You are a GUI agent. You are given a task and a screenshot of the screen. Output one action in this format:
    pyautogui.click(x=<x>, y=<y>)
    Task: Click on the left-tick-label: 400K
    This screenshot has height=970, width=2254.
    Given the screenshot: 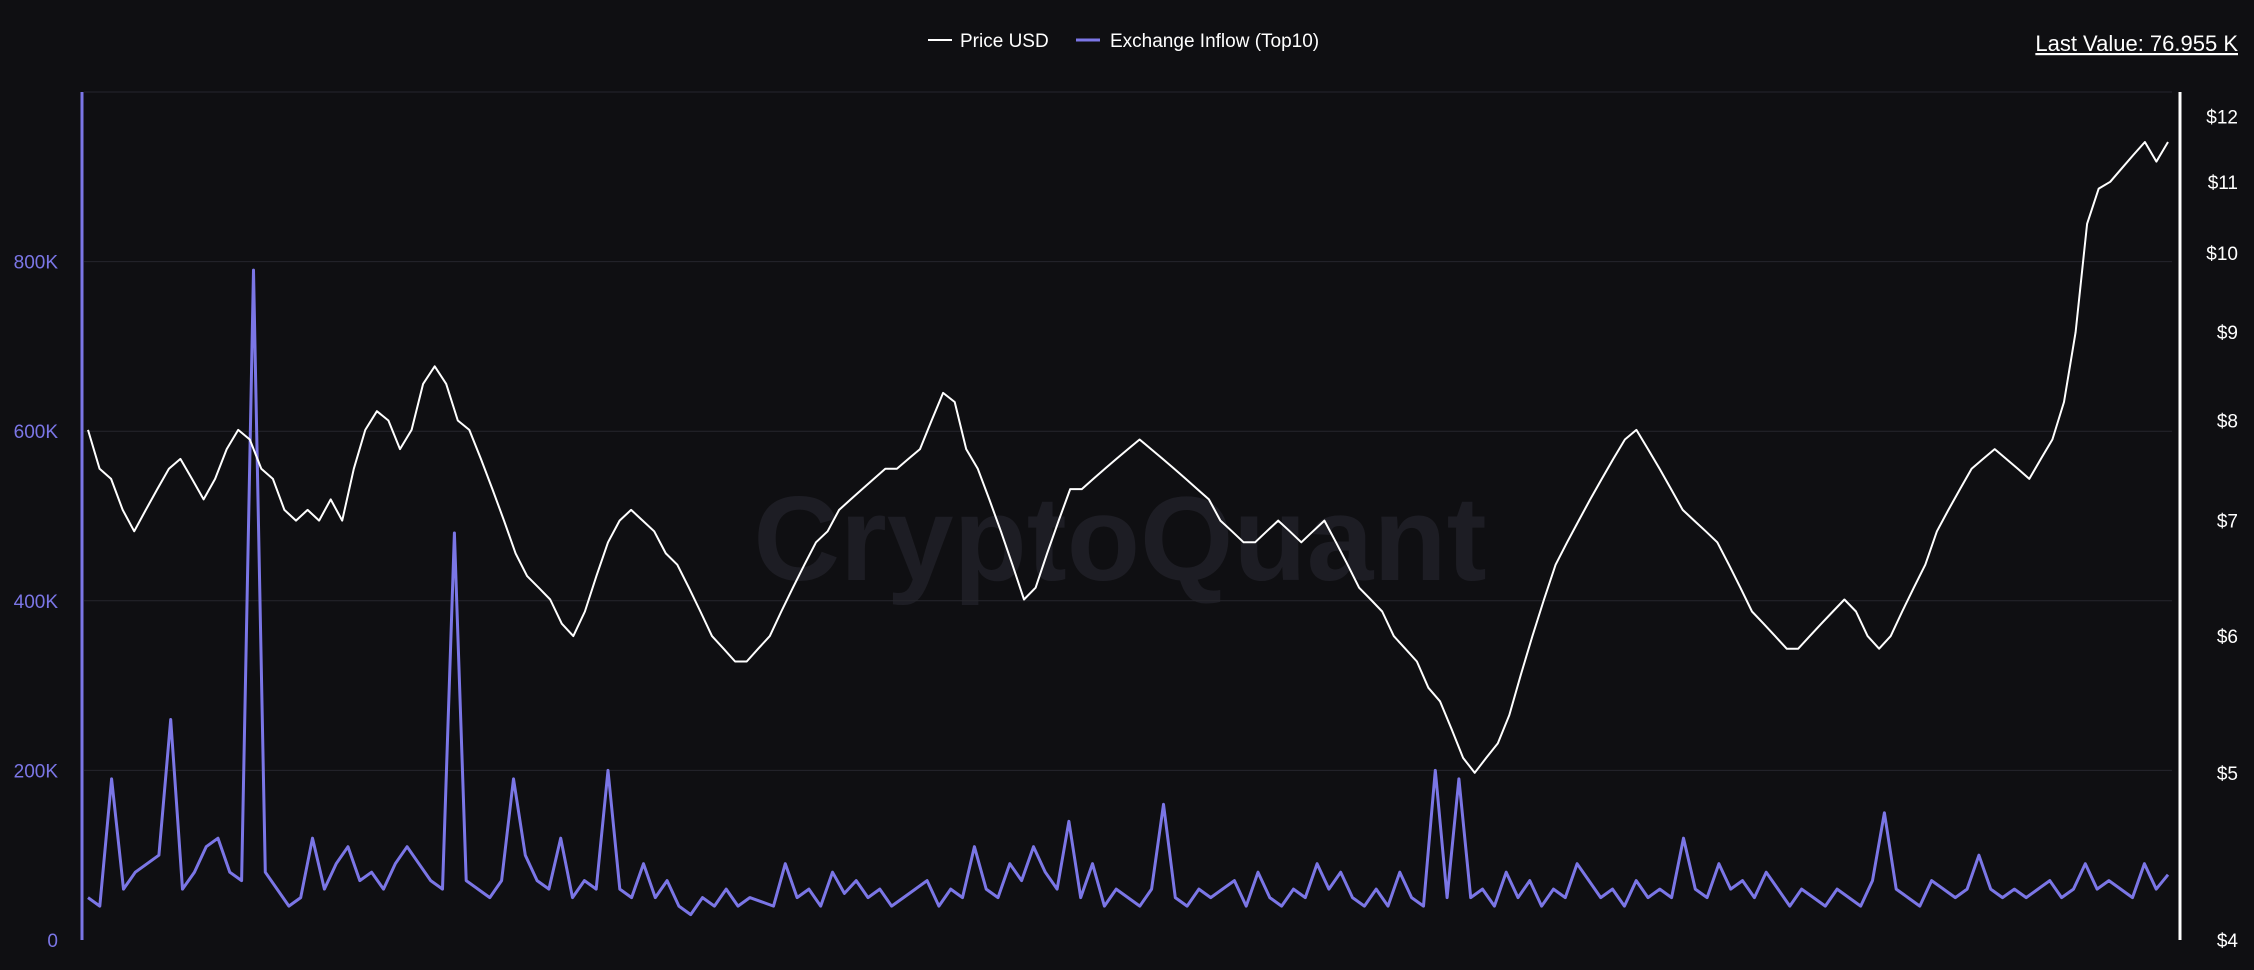 What is the action you would take?
    pyautogui.click(x=36, y=602)
    